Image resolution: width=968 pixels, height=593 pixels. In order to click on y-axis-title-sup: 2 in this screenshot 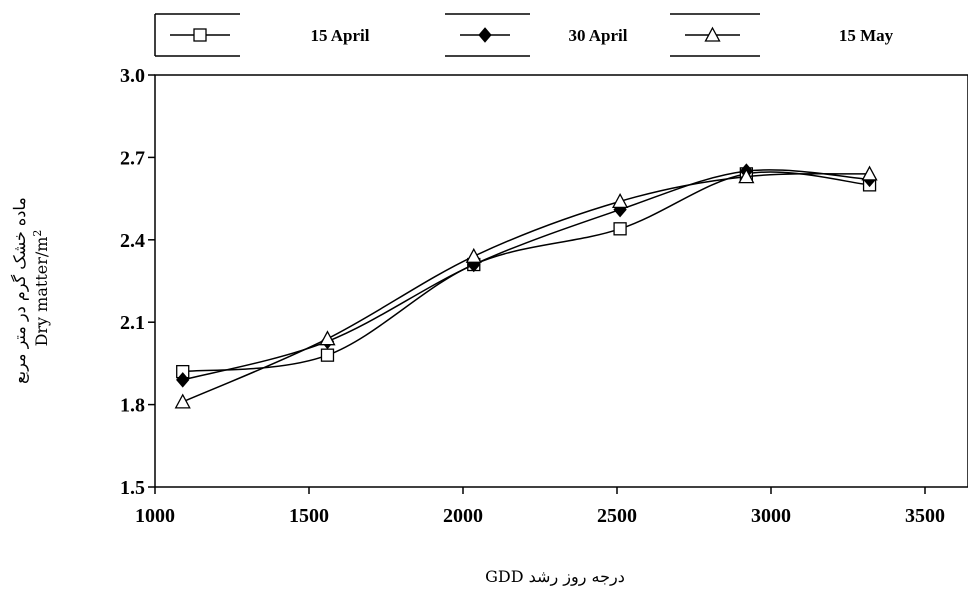, I will do `click(37, 233)`.